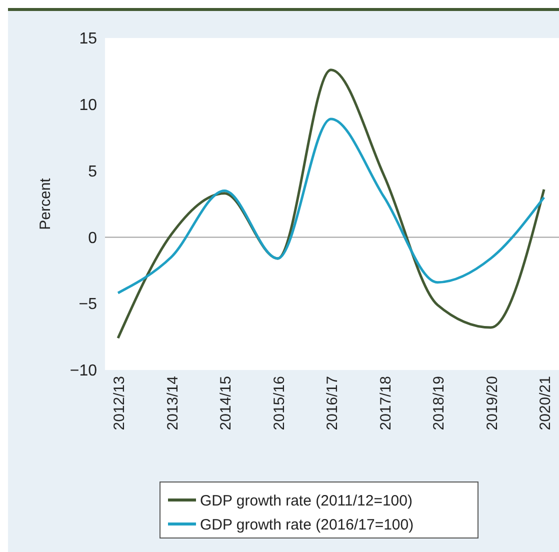 The width and height of the screenshot is (559, 552). I want to click on x-tick-label: 2015/16, so click(279, 403).